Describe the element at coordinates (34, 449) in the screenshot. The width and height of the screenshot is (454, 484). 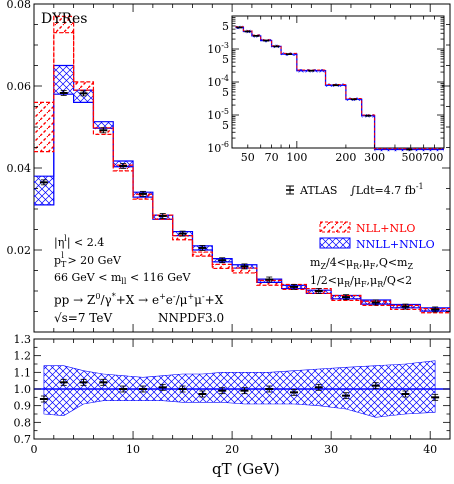
I see `x-tick-label: 0` at that location.